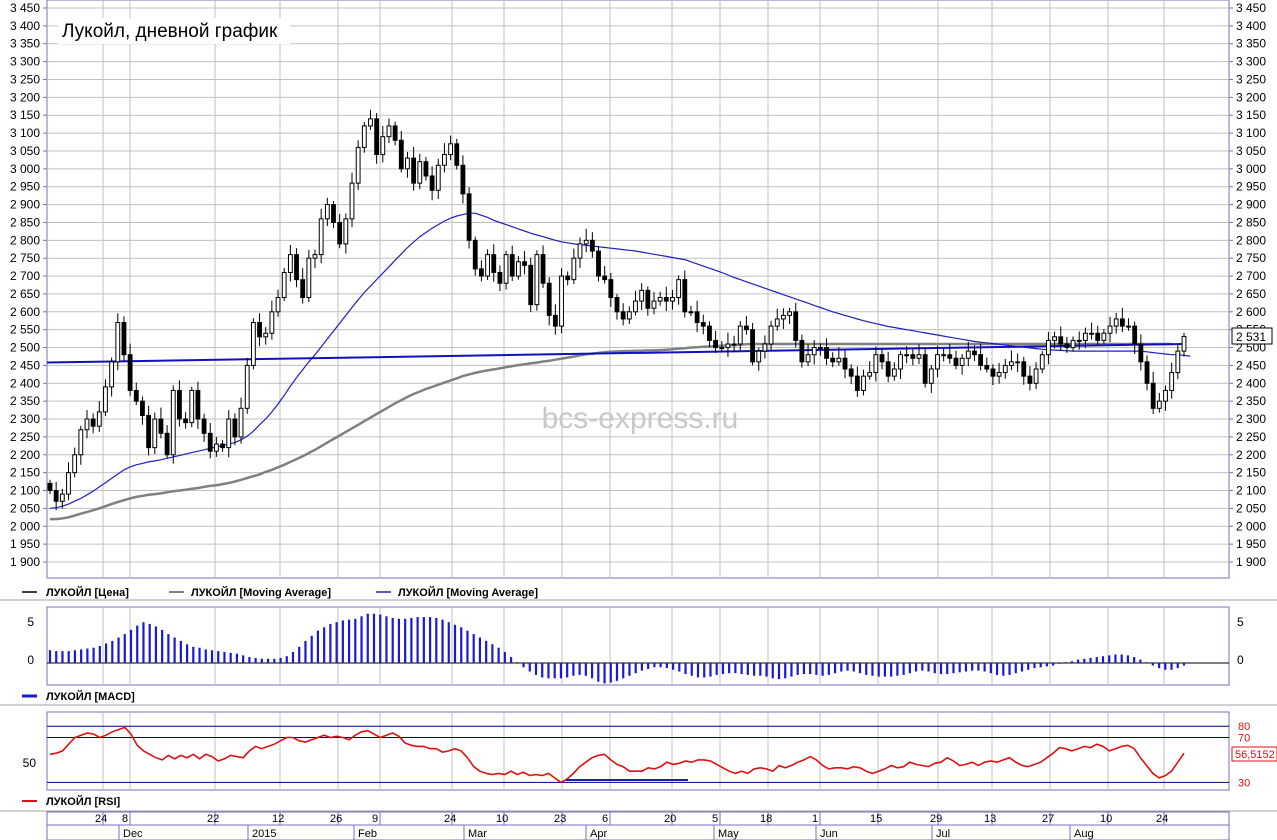  Describe the element at coordinates (25, 44) in the screenshot. I see `price-tick-label: 3 350` at that location.